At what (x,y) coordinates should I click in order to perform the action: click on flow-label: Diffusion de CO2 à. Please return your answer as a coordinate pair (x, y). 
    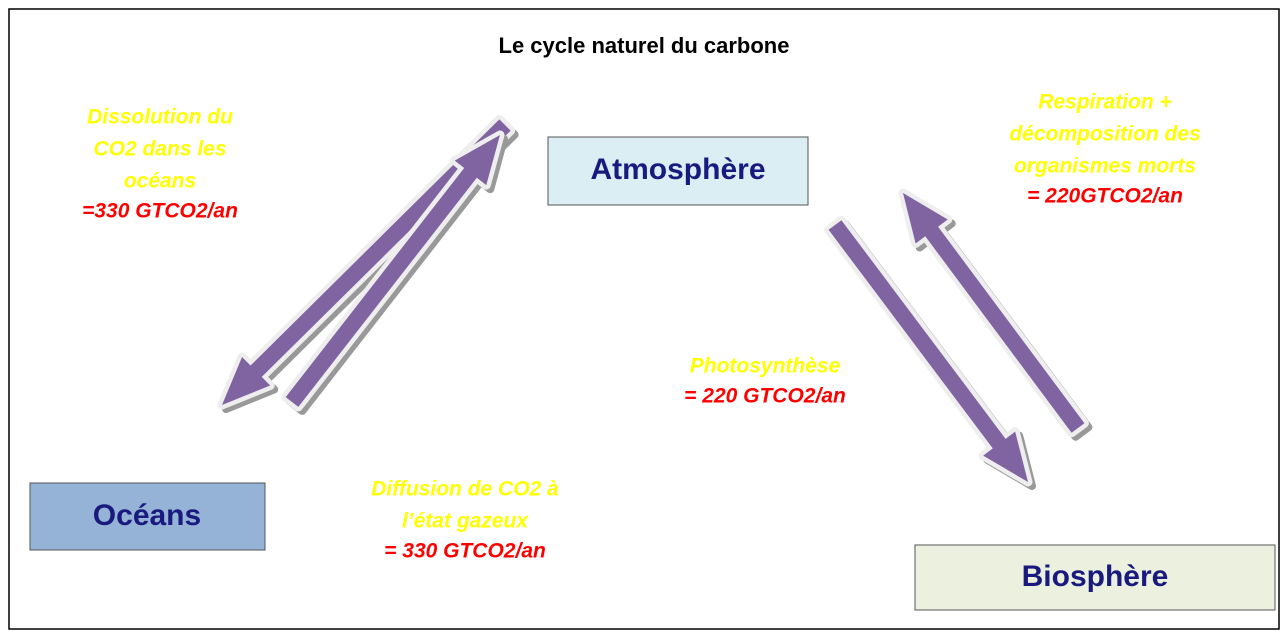
    Looking at the image, I should click on (465, 489).